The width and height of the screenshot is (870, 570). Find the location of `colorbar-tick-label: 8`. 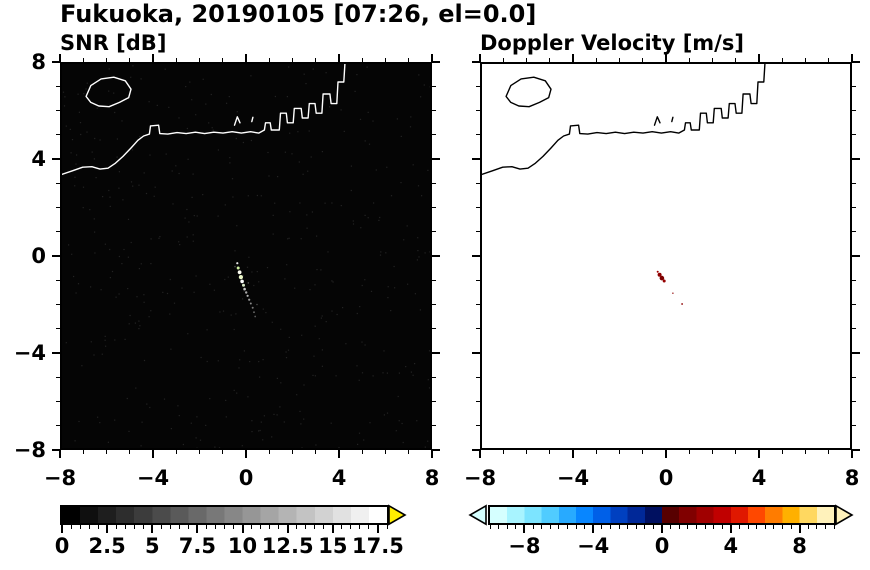

colorbar-tick-label: 8 is located at coordinates (799, 546).